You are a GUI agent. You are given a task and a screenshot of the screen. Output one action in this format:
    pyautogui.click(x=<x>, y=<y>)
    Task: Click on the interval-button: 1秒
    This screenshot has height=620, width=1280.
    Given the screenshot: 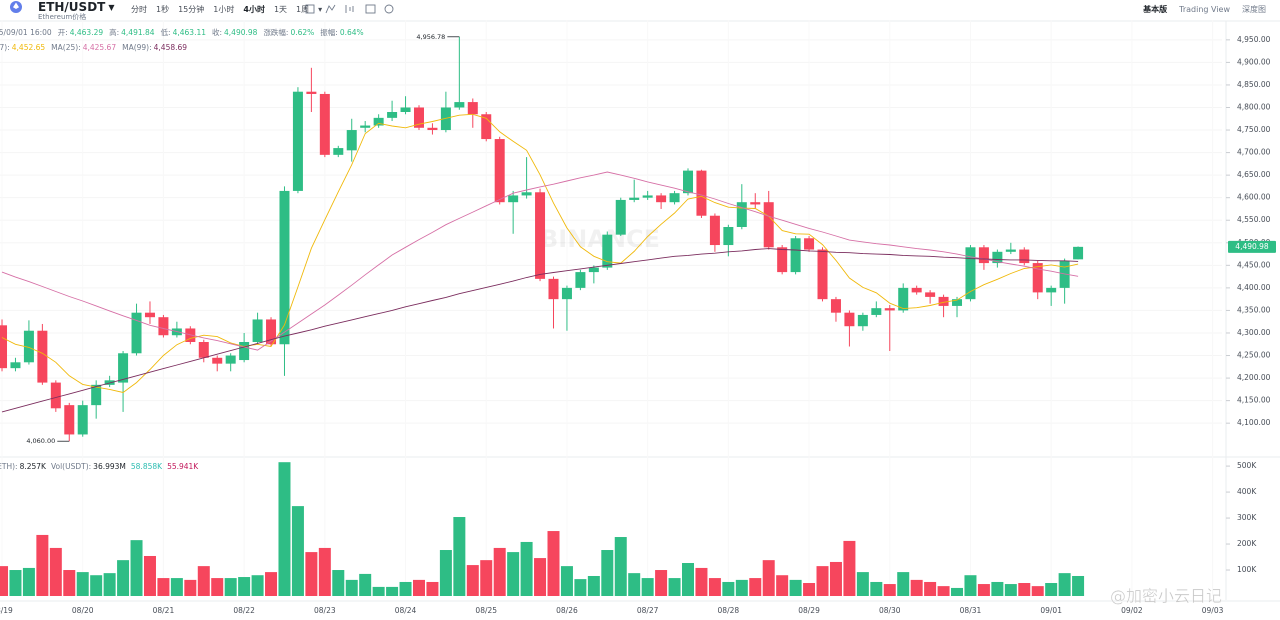 What is the action you would take?
    pyautogui.click(x=163, y=9)
    